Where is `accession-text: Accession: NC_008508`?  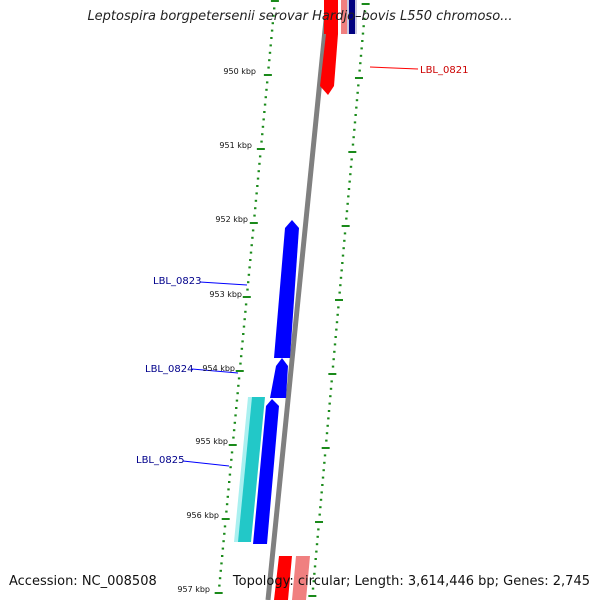
accession-text: Accession: NC_008508 is located at coordinates (83, 581).